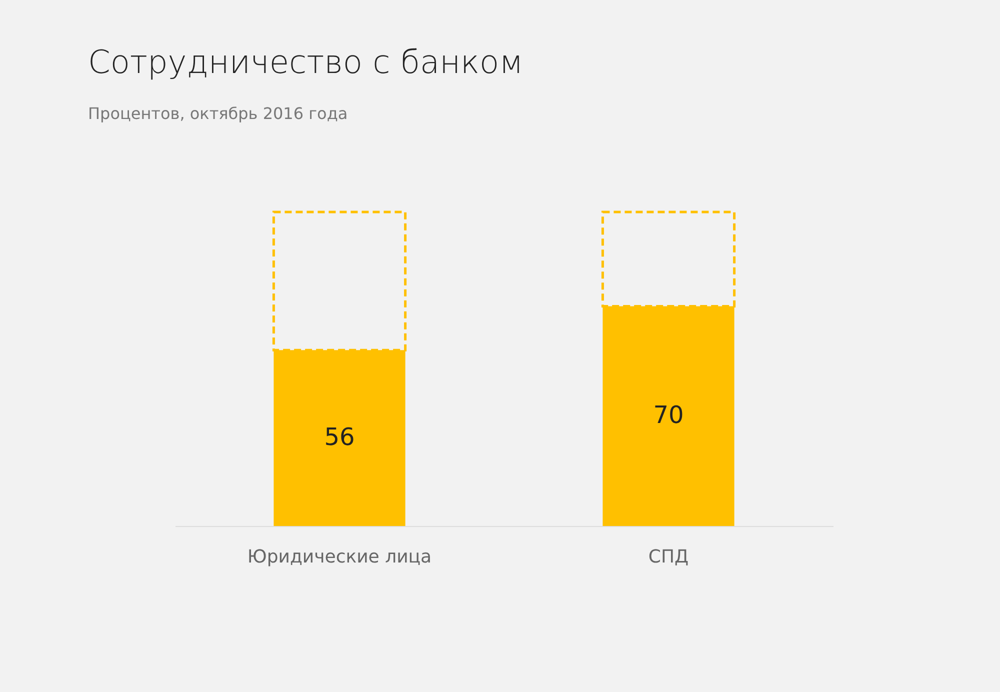 The height and width of the screenshot is (692, 1000). What do you see at coordinates (668, 557) in the screenshot?
I see `x-tick-label: СПД` at bounding box center [668, 557].